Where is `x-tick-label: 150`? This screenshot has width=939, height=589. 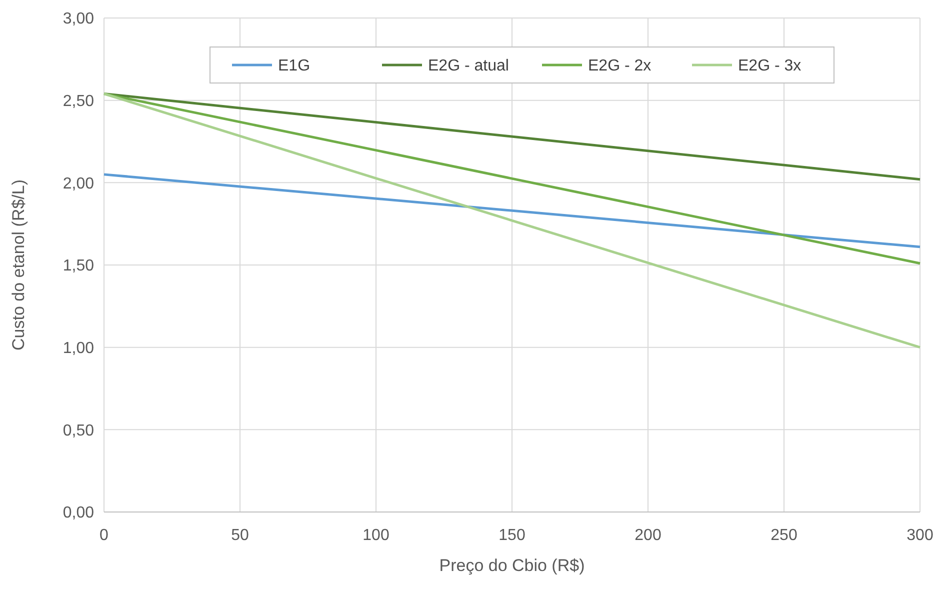
x-tick-label: 150 is located at coordinates (512, 535).